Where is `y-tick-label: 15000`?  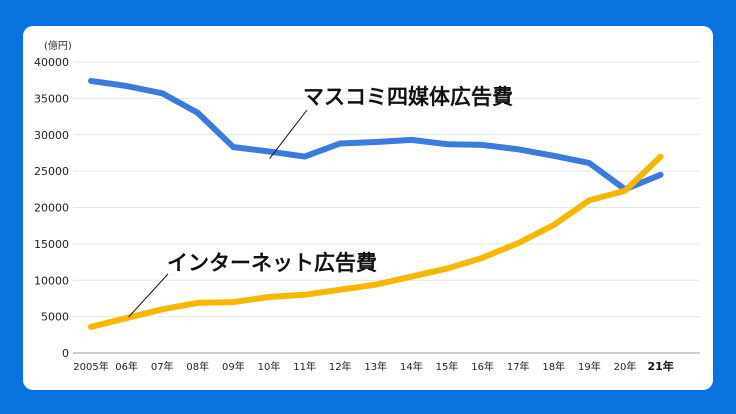 y-tick-label: 15000 is located at coordinates (51, 244).